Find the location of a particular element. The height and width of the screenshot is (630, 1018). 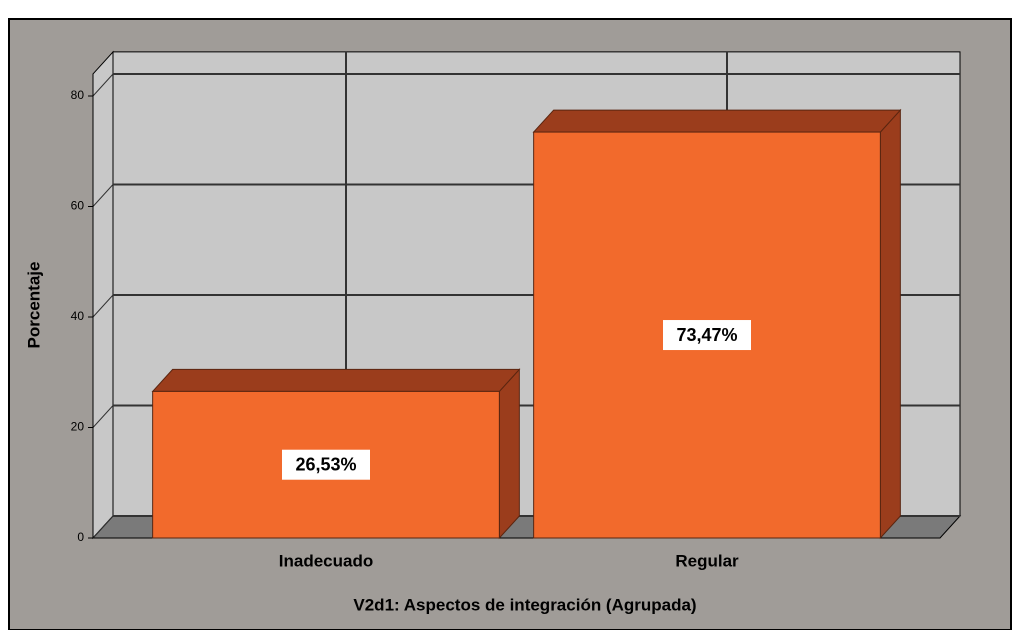

y-tick-label: 20 is located at coordinates (78, 427).